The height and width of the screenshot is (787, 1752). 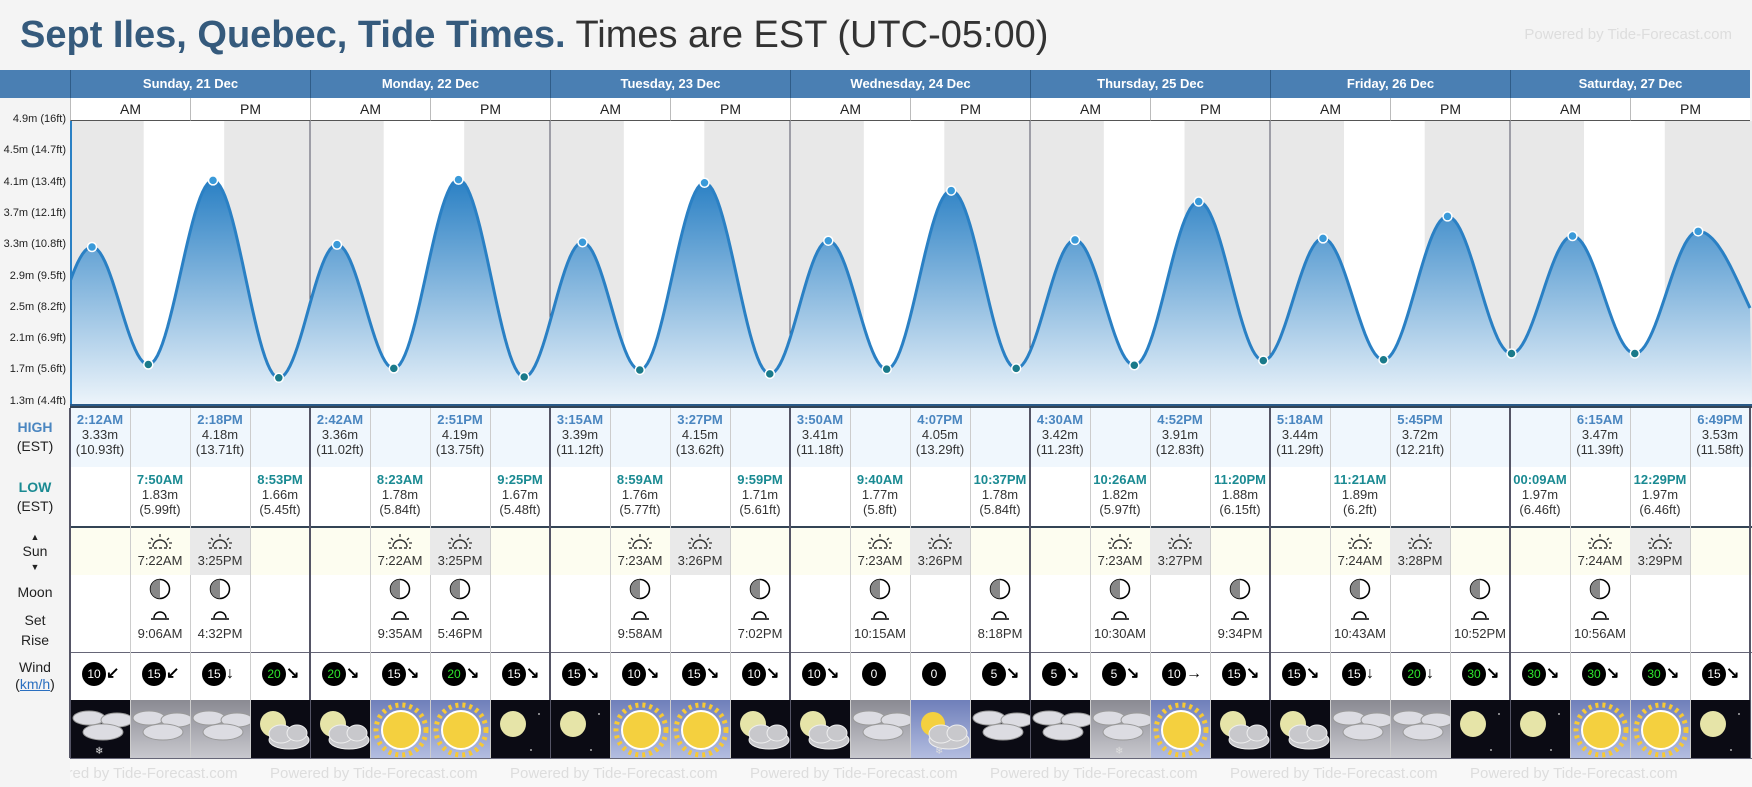 What do you see at coordinates (1420, 551) in the screenshot?
I see `sunset-cell: 3:28PM` at bounding box center [1420, 551].